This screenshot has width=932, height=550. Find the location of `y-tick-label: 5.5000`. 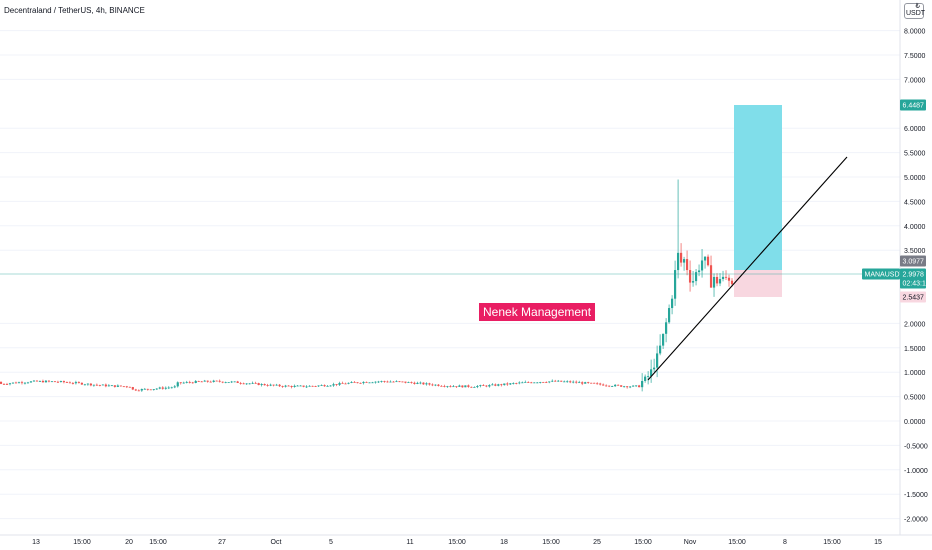

y-tick-label: 5.5000 is located at coordinates (915, 154).